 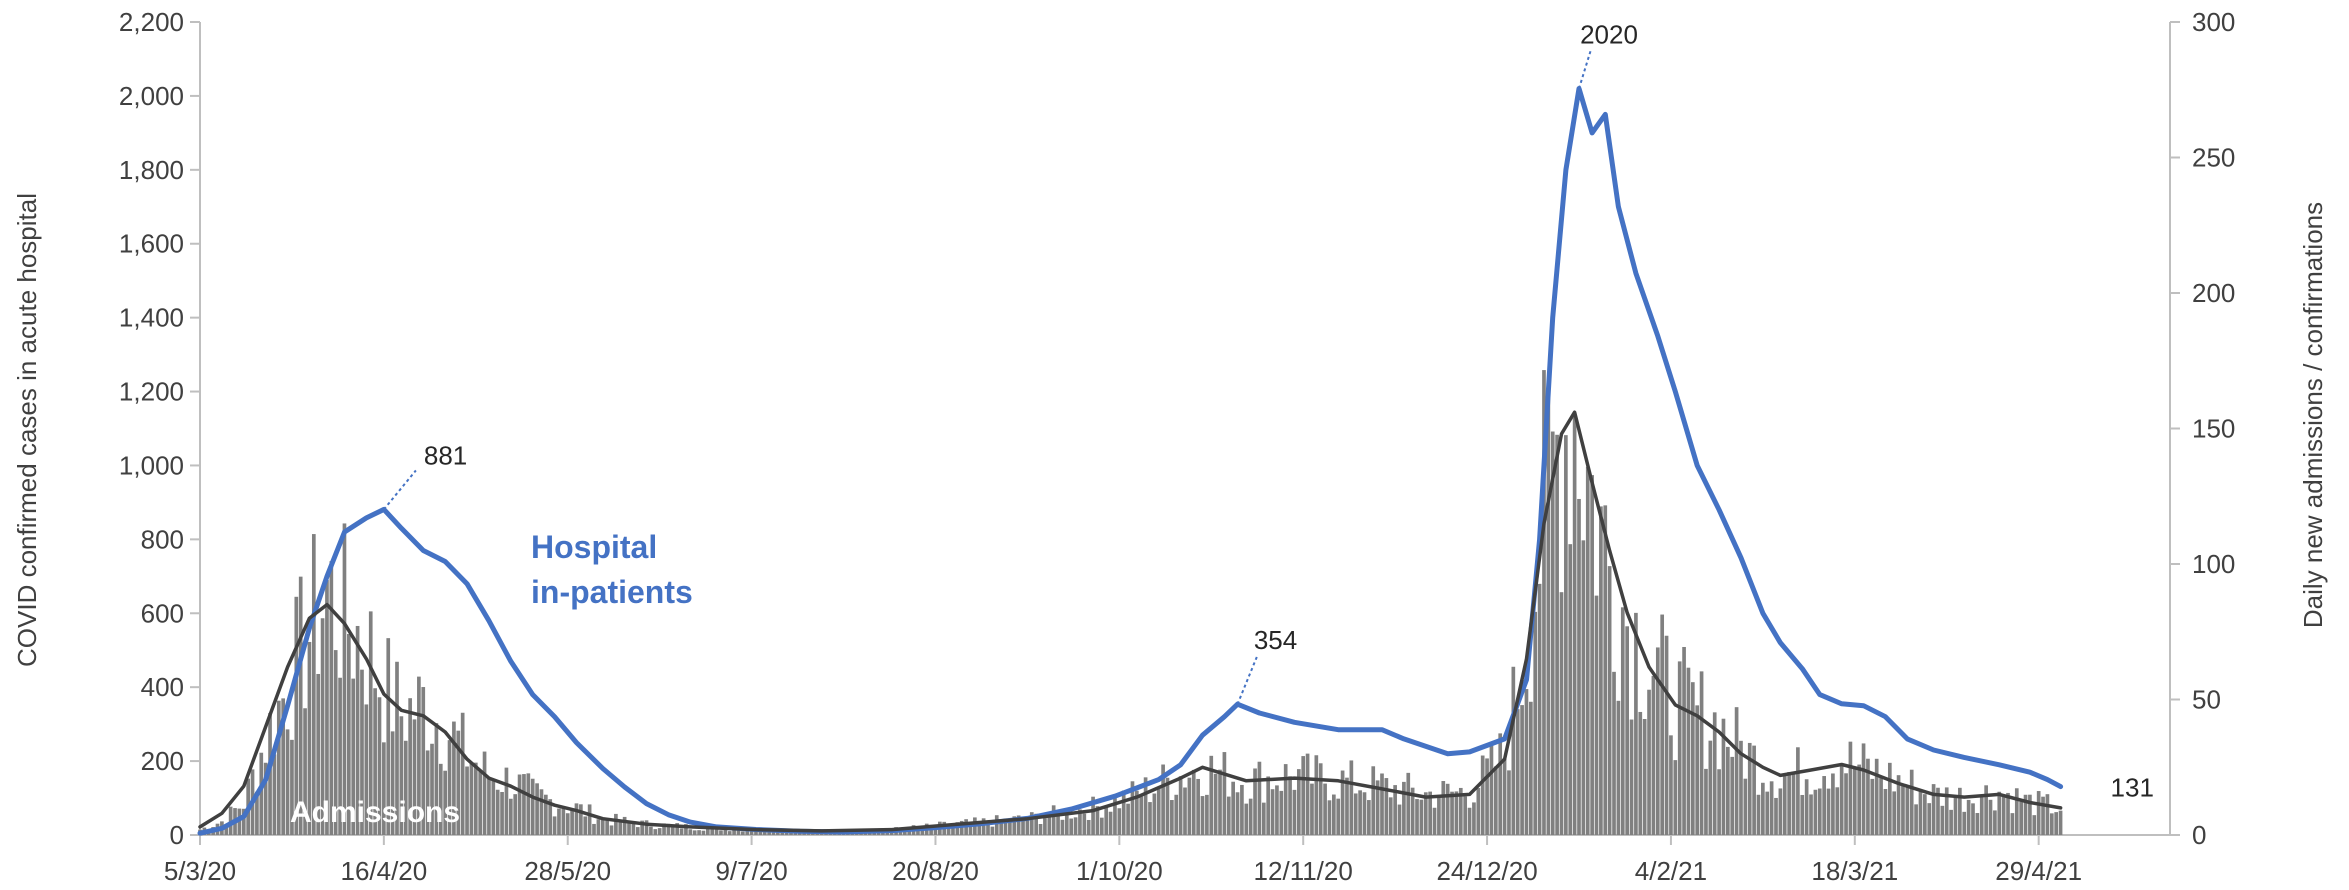 What do you see at coordinates (594, 547) in the screenshot?
I see `hospital-series-label-line1: Hospital` at bounding box center [594, 547].